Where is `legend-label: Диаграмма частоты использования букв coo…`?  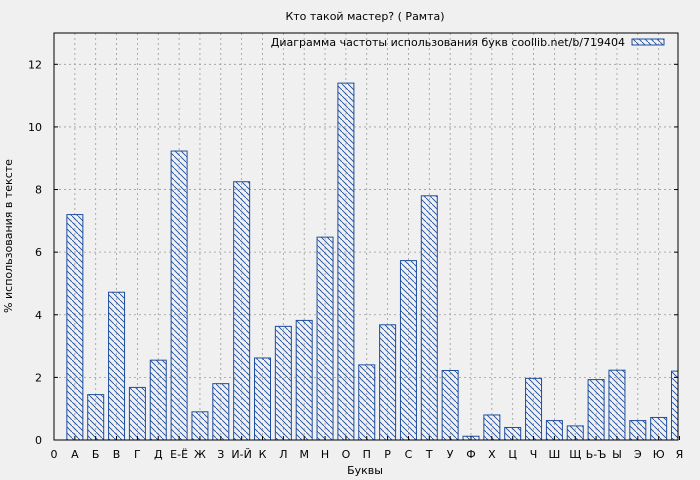 legend-label: Диаграмма частоты использования букв coo… is located at coordinates (448, 42).